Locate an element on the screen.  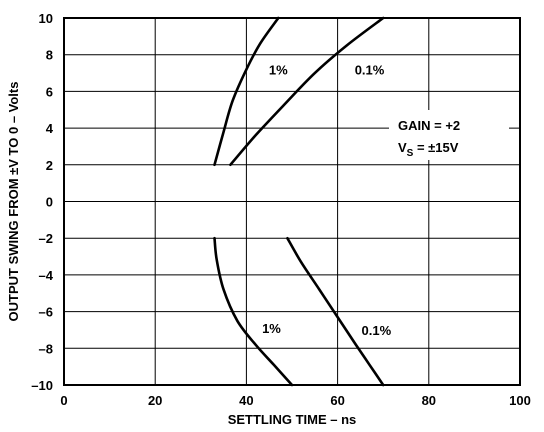
x-tick-label: 60 is located at coordinates (337, 400).